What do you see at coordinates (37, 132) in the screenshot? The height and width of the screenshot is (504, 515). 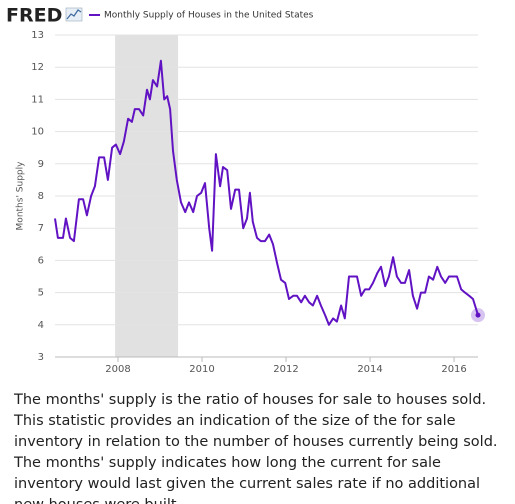 I see `y-tick-label: 10` at bounding box center [37, 132].